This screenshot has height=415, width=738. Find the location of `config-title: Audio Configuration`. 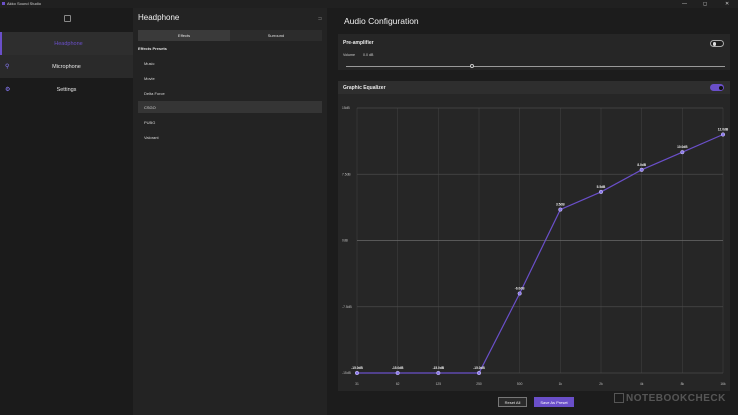

config-title: Audio Configuration is located at coordinates (381, 21).